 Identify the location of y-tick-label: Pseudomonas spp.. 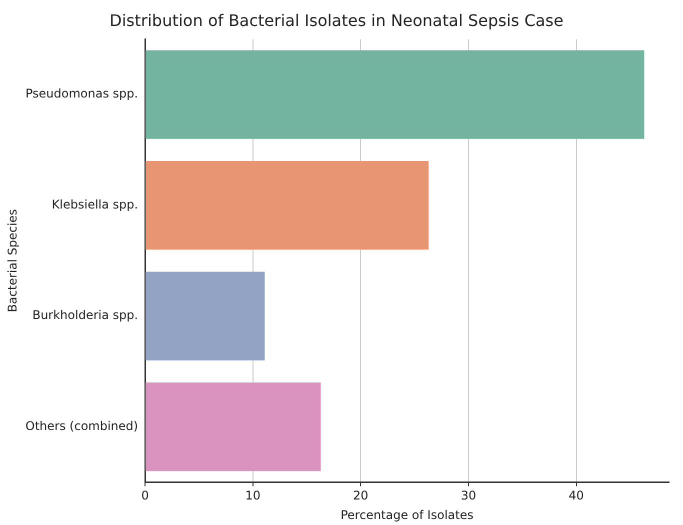
(81, 93).